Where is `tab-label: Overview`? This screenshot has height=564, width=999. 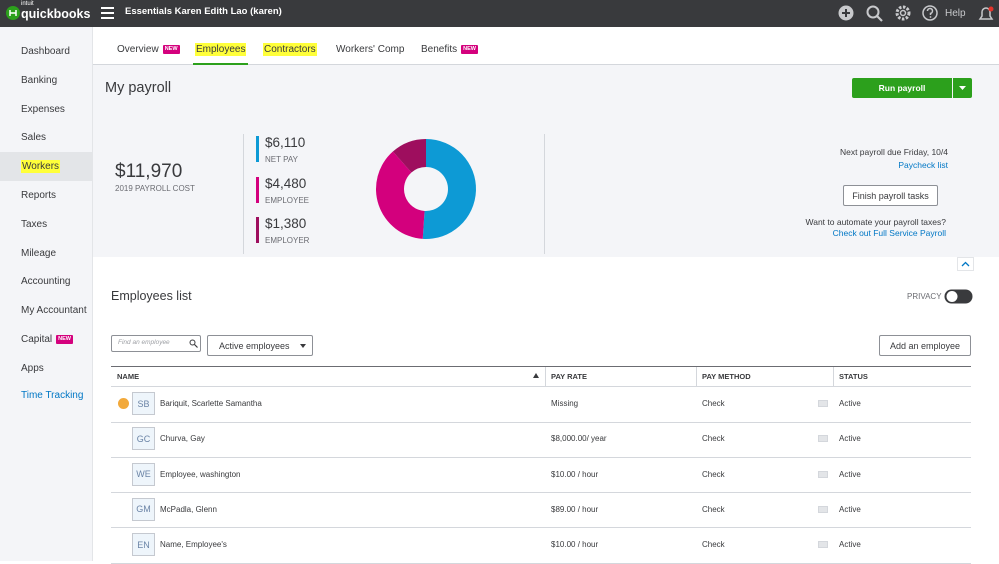
tab-label: Overview is located at coordinates (138, 49).